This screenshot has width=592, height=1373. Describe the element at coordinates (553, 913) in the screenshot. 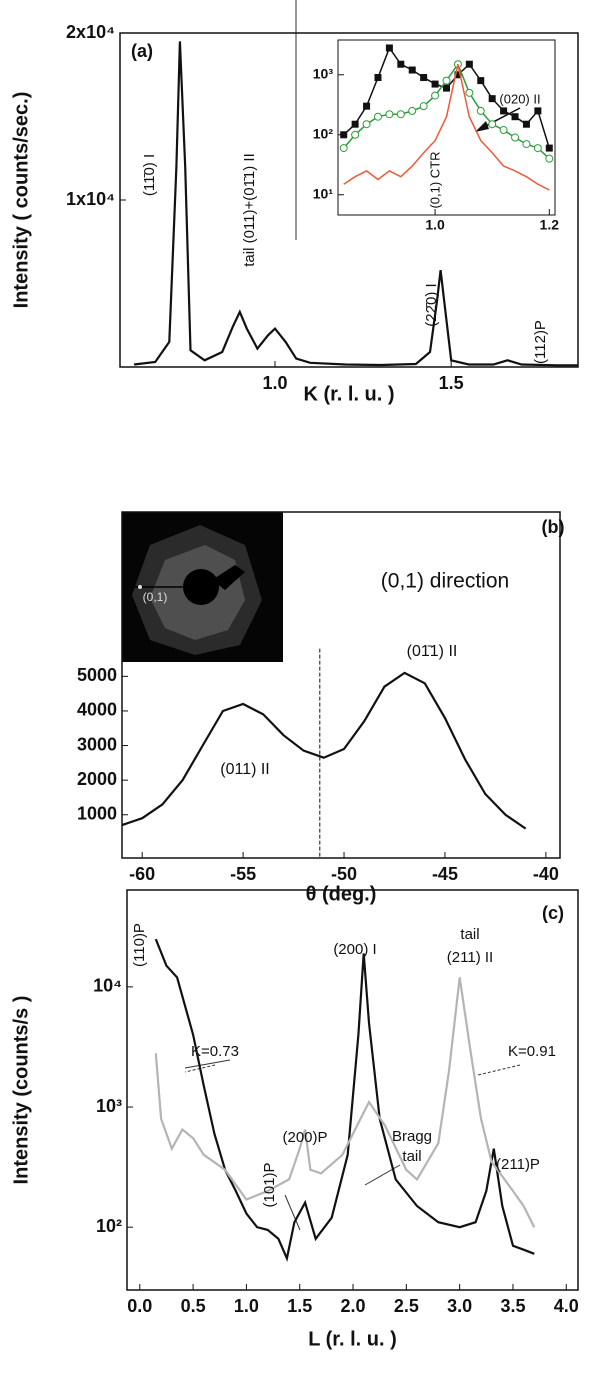

I see `panel-label: (c)` at that location.